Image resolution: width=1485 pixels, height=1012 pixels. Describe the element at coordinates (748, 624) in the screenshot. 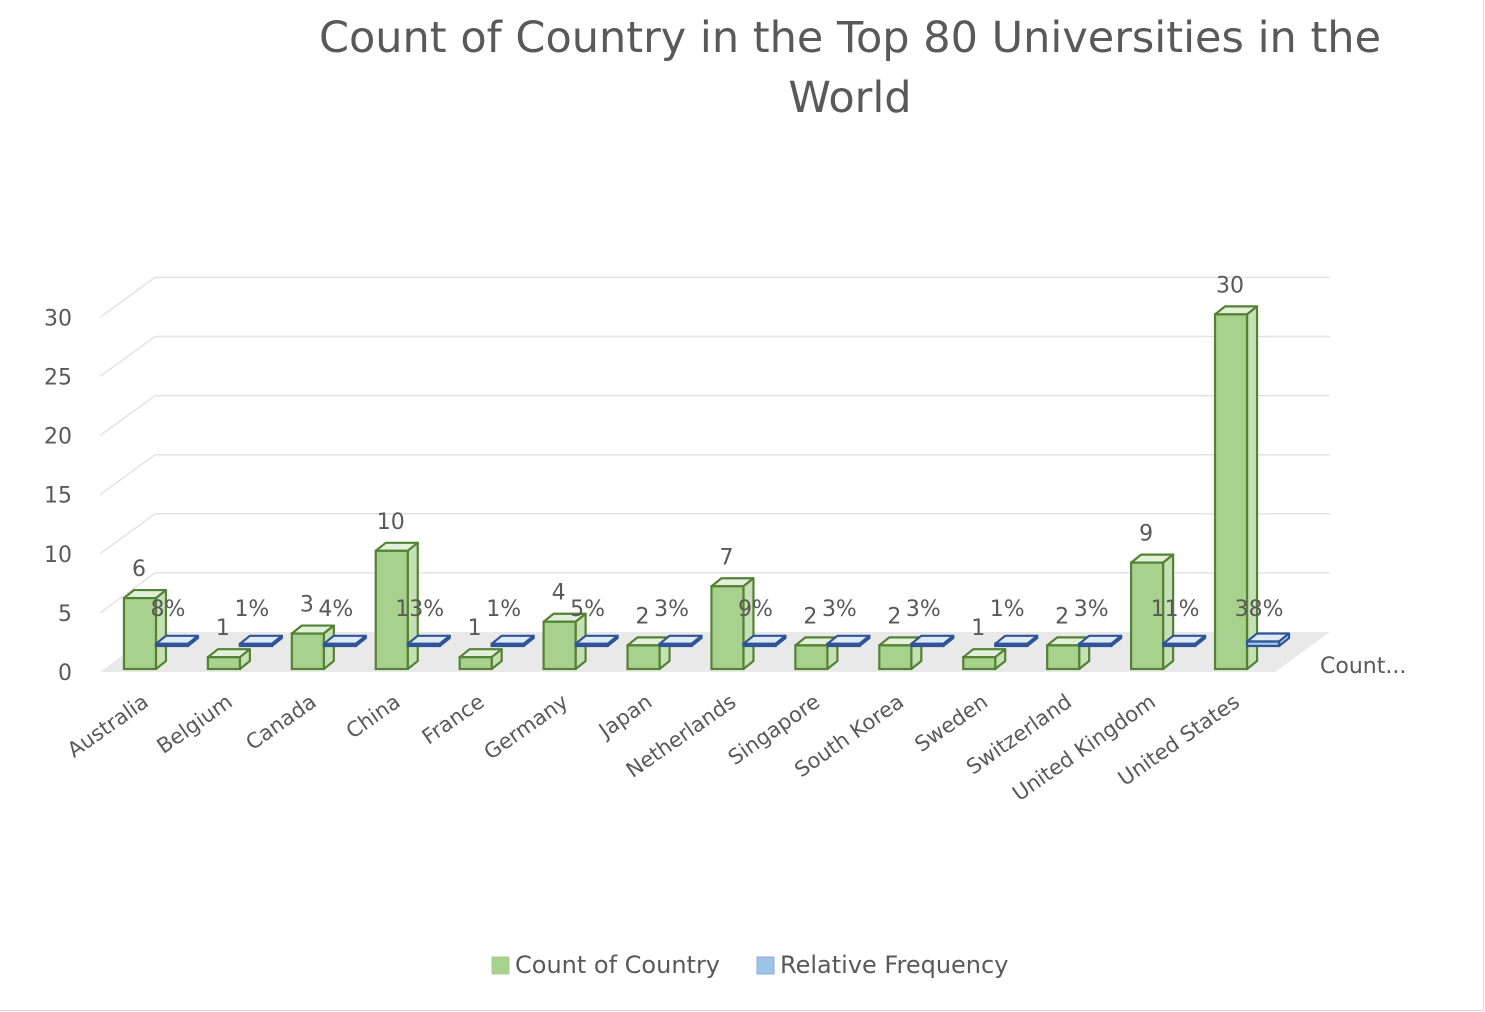

I see `bar-count-netherlands-side` at that location.